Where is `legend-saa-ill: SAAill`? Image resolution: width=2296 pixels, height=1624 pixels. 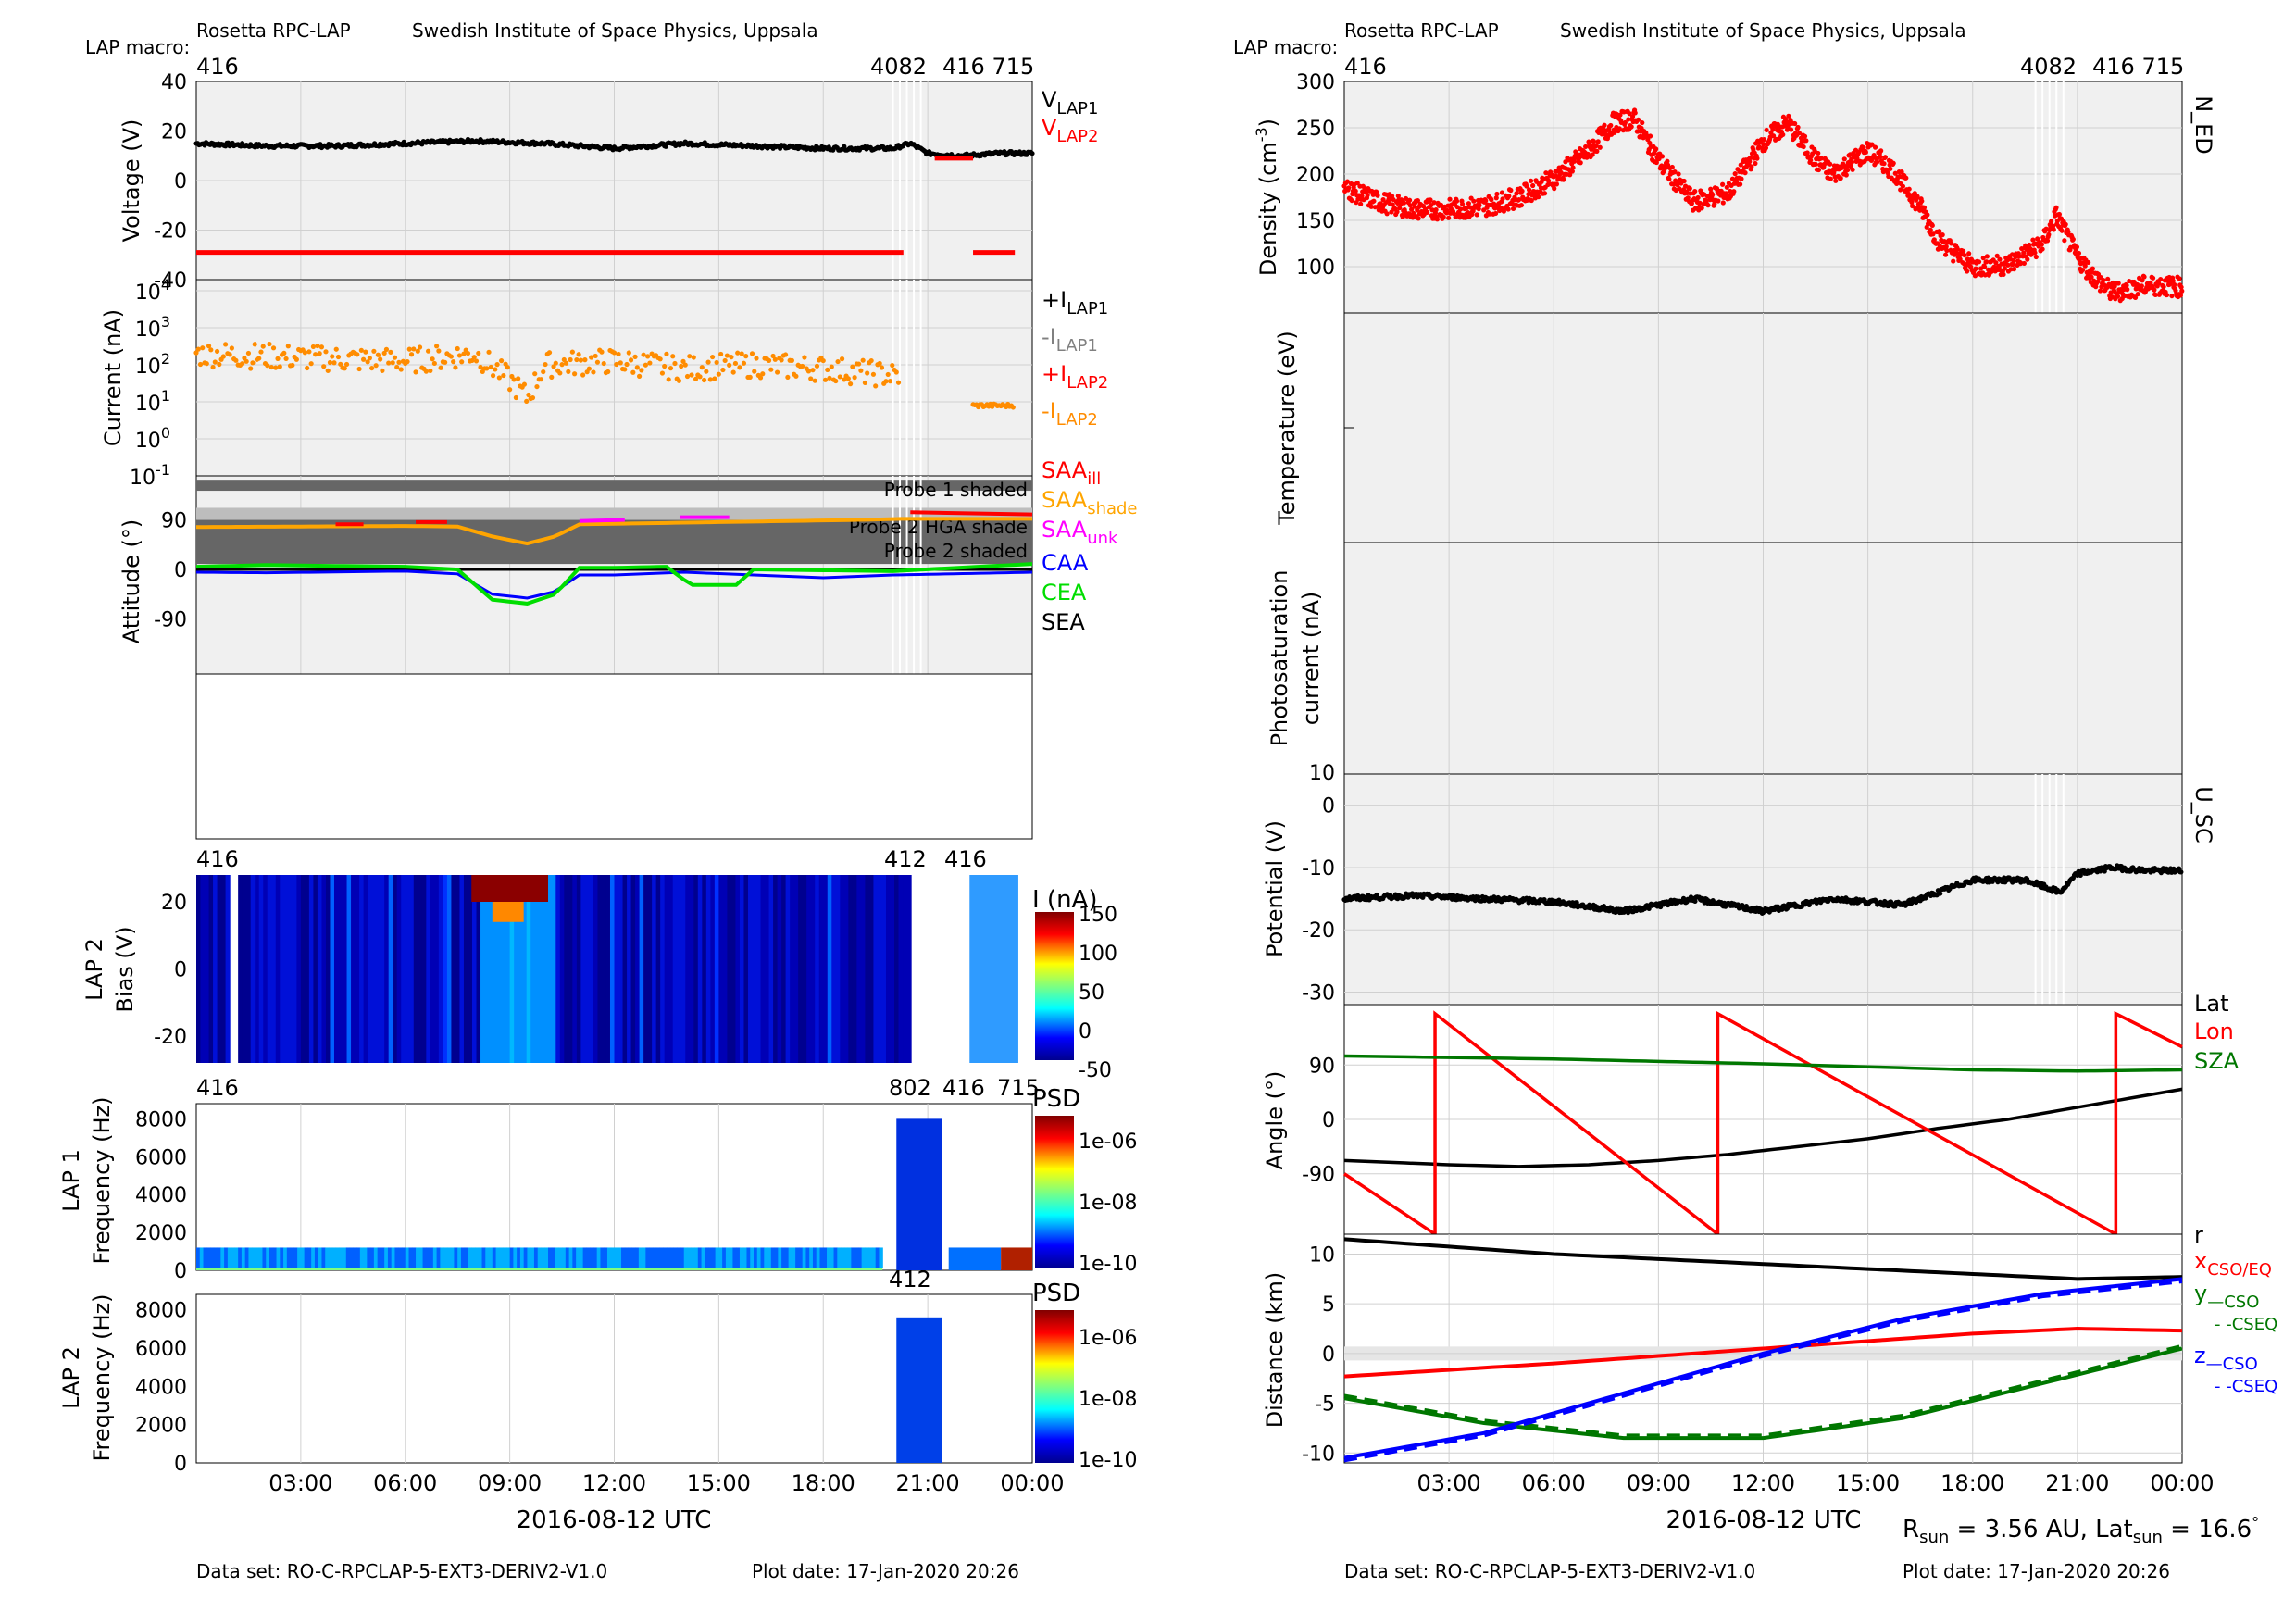 legend-saa-ill: SAAill is located at coordinates (1071, 473).